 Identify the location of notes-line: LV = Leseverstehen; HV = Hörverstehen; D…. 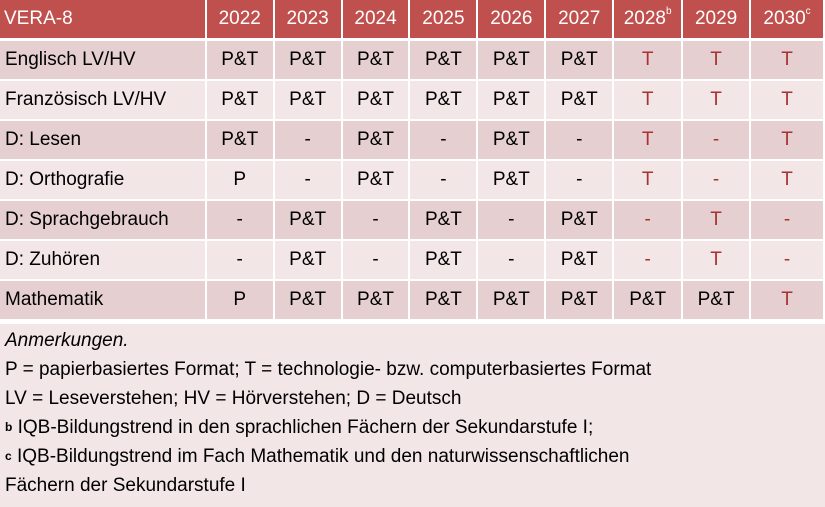
(233, 398).